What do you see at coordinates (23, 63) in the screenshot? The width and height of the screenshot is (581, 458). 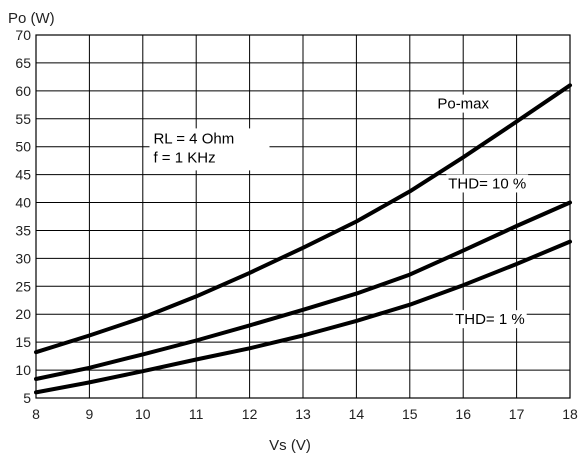 I see `y-tick-label: 65` at bounding box center [23, 63].